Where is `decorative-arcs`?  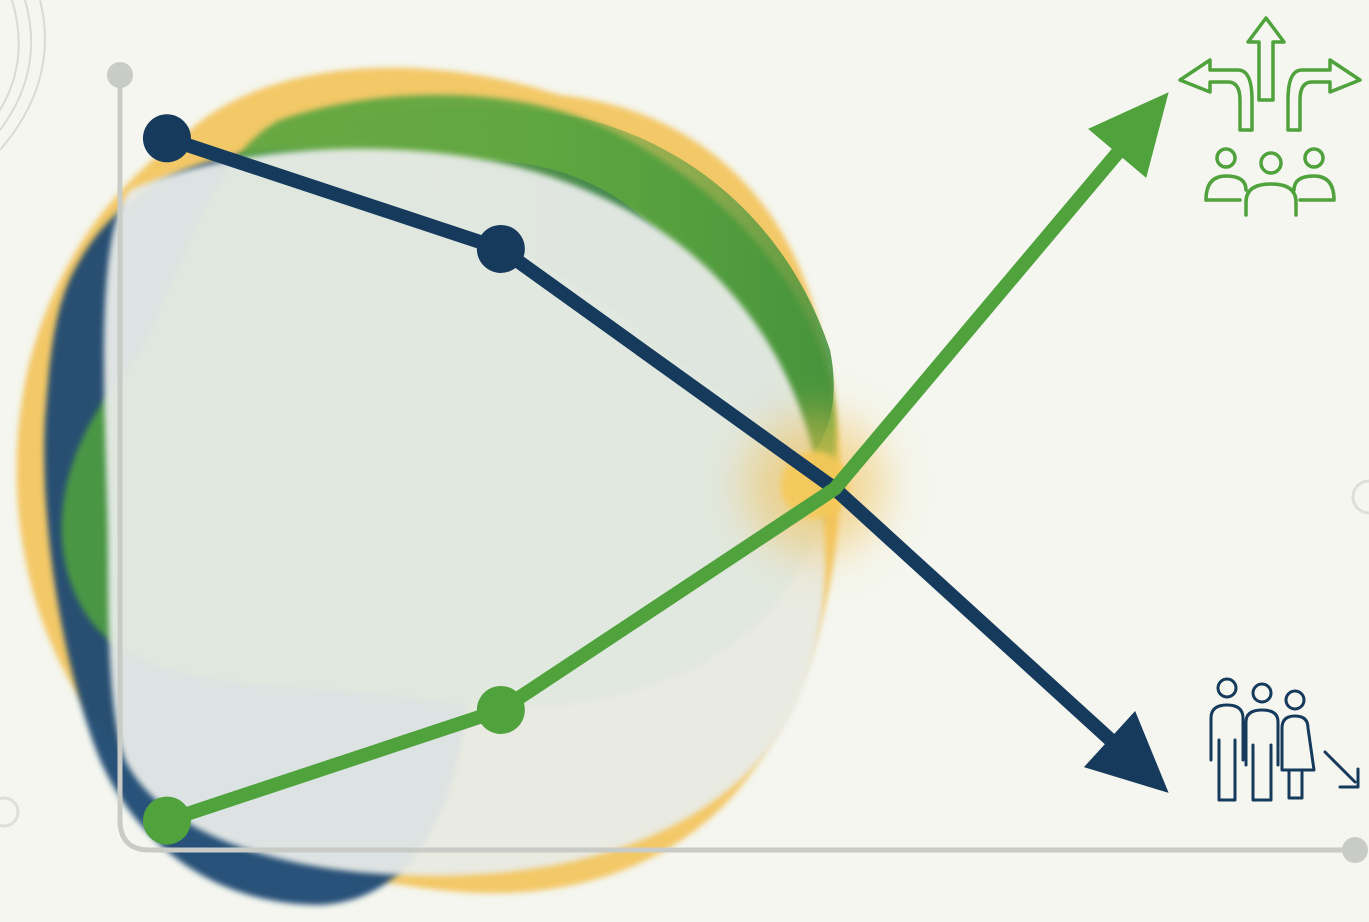 decorative-arcs is located at coordinates (23, 75).